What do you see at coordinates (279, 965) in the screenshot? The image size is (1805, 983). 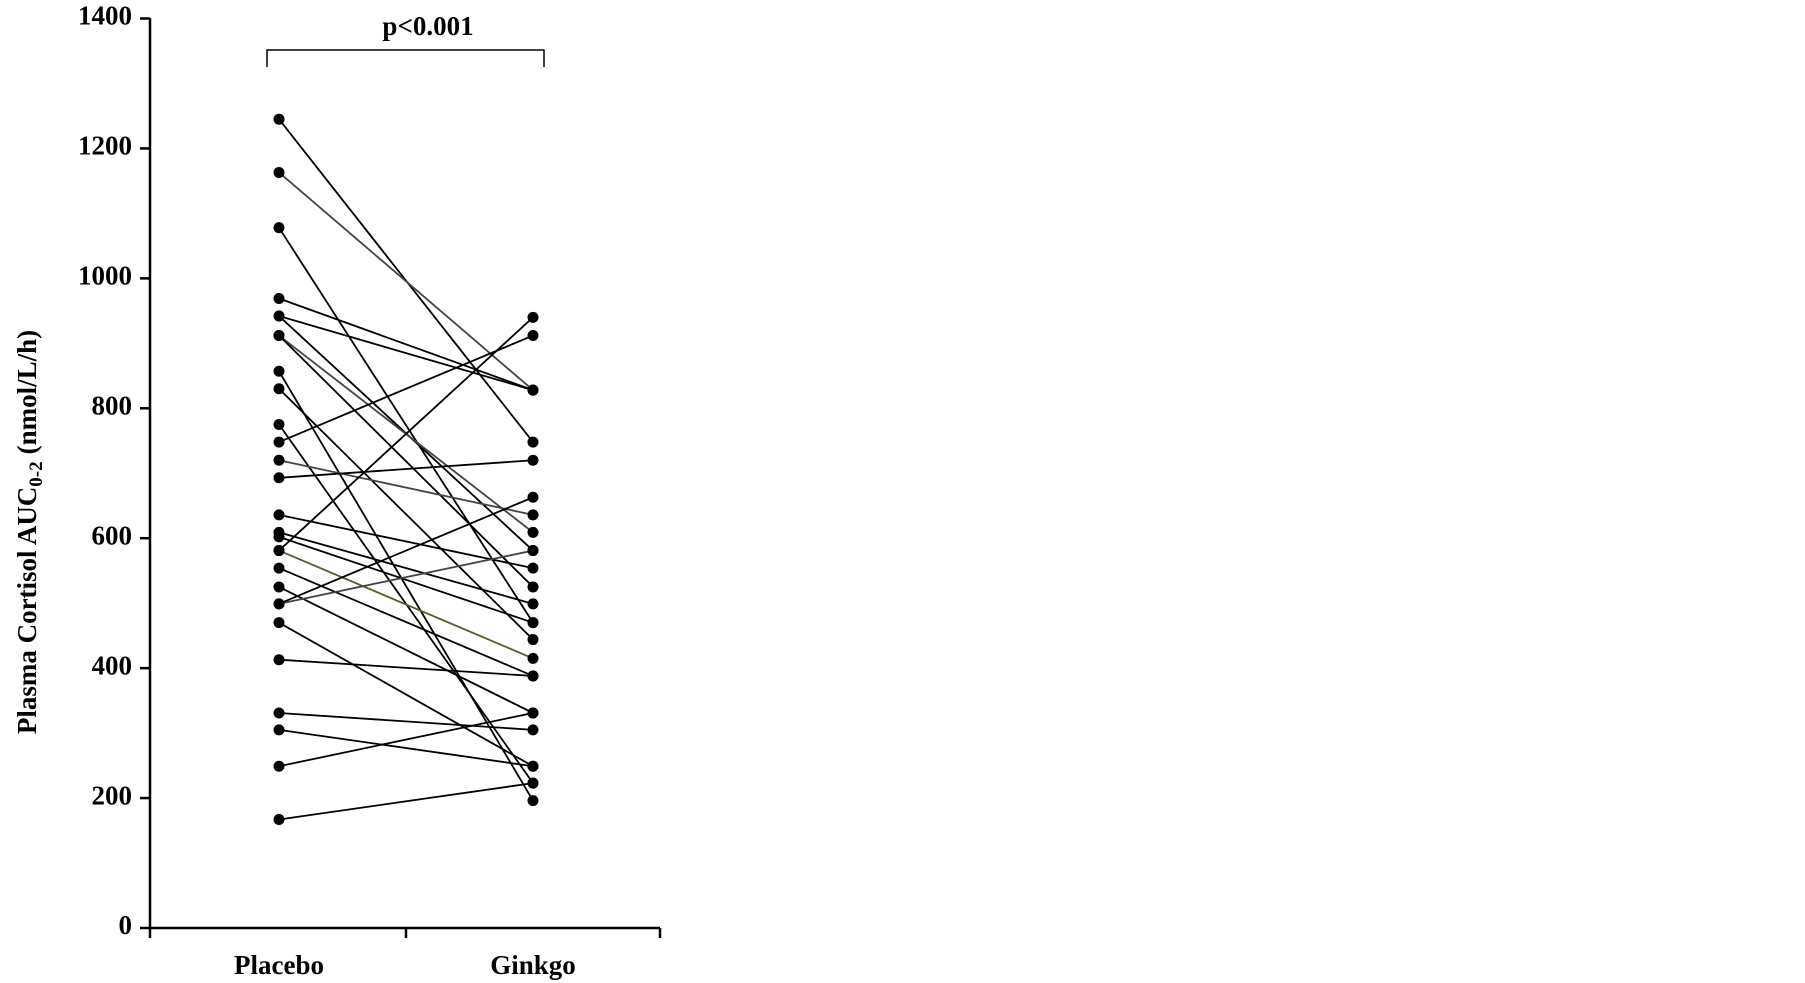 I see `x-tick-label: Placebo` at bounding box center [279, 965].